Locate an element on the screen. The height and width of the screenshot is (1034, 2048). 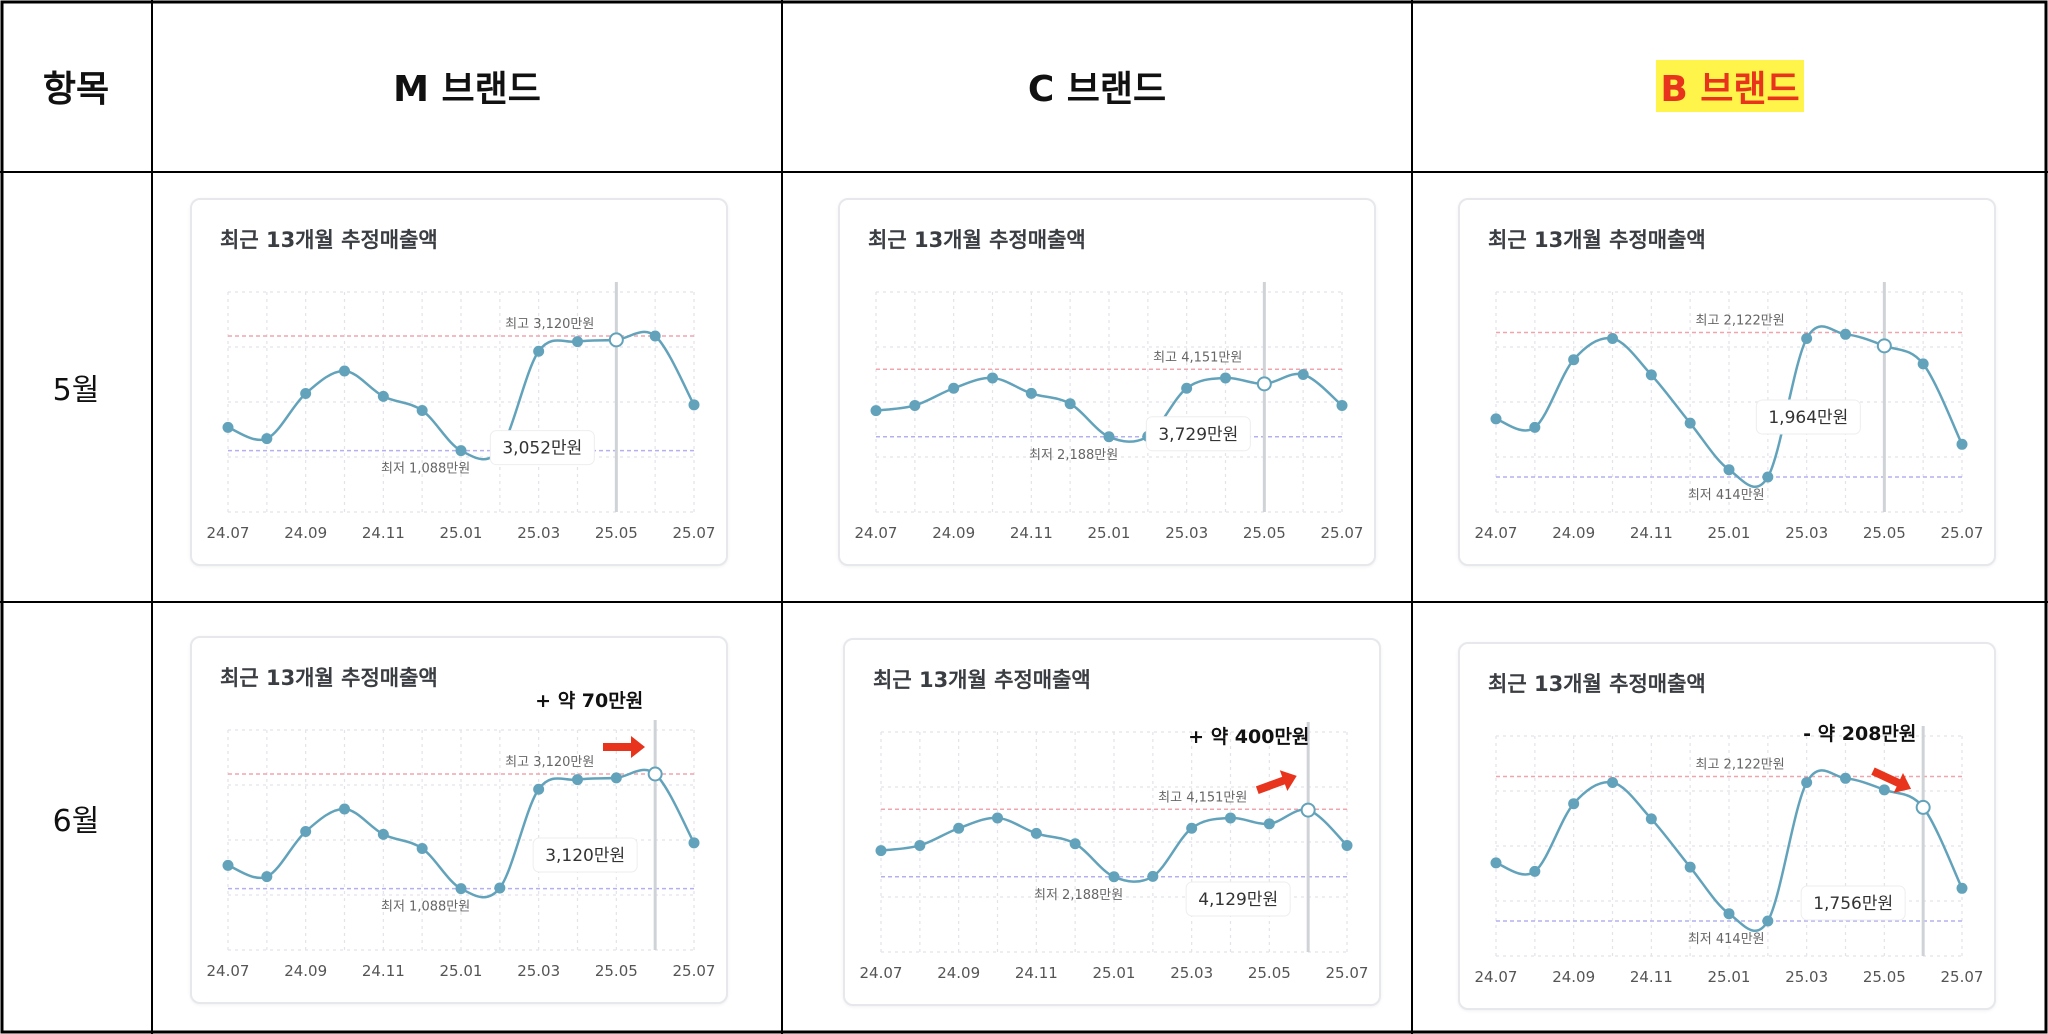
min-value-label: 최저 2,188만원 is located at coordinates (1073, 455).